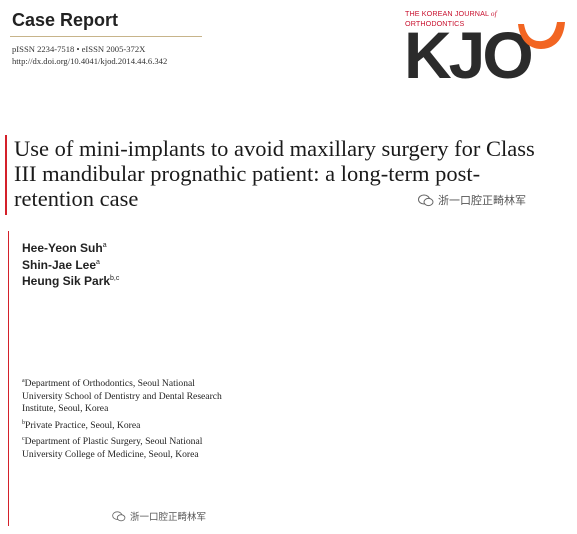  Describe the element at coordinates (6, 175) in the screenshot. I see `title-accent-bar` at that location.